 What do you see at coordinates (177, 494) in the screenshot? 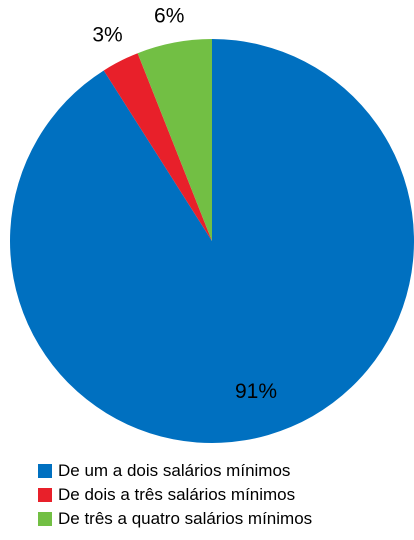
I see `legend-label-1: De dois a três salários mínimos` at bounding box center [177, 494].